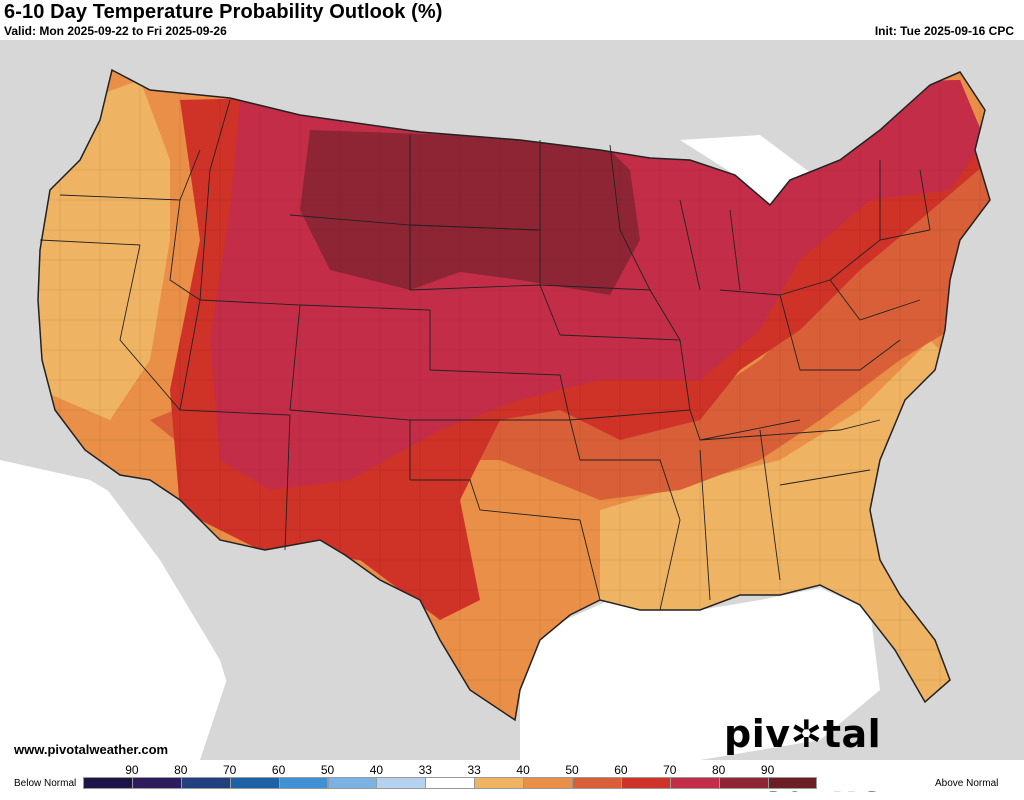 This screenshot has height=800, width=1024. Describe the element at coordinates (757, 734) in the screenshot. I see `logo-text-left: piv` at that location.